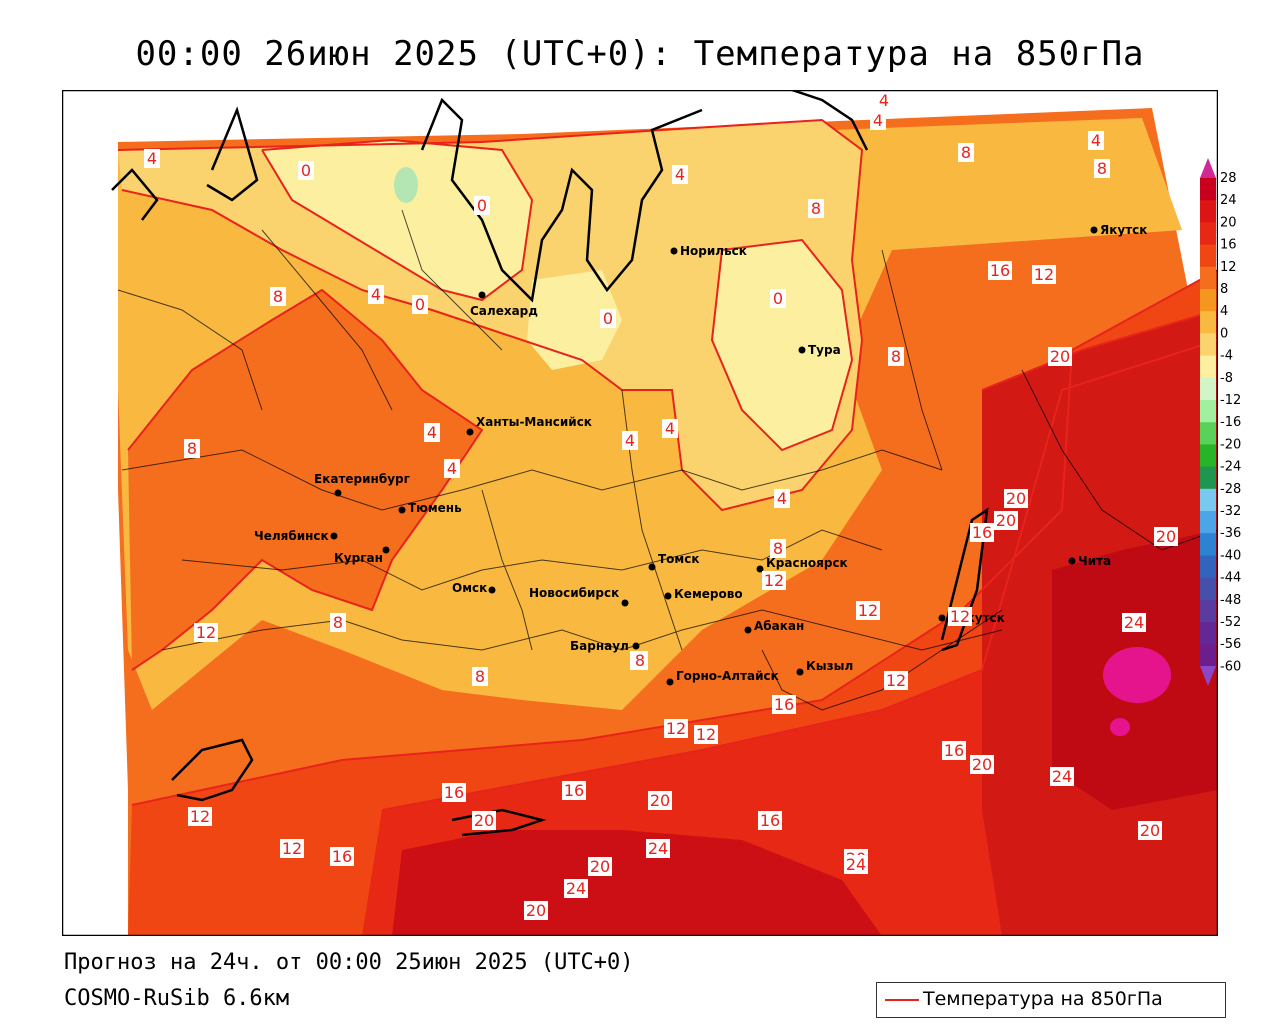 The width and height of the screenshot is (1280, 1024). What do you see at coordinates (574, 320) in the screenshot?
I see `field-0-salekhard` at bounding box center [574, 320].